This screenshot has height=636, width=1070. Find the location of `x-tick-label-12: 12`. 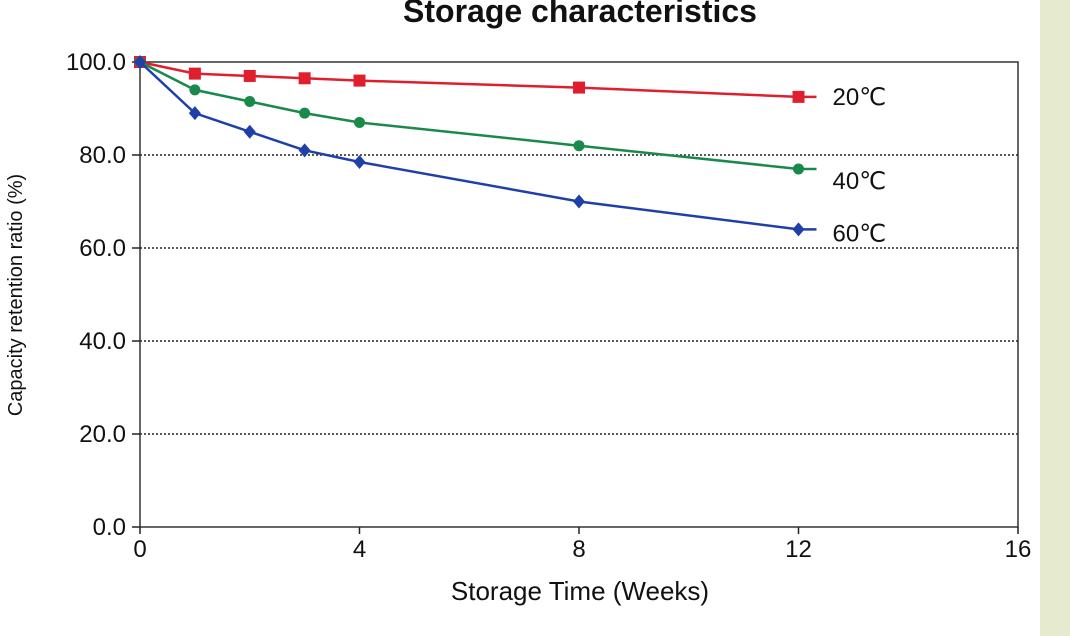

x-tick-label-12: 12 is located at coordinates (798, 549).